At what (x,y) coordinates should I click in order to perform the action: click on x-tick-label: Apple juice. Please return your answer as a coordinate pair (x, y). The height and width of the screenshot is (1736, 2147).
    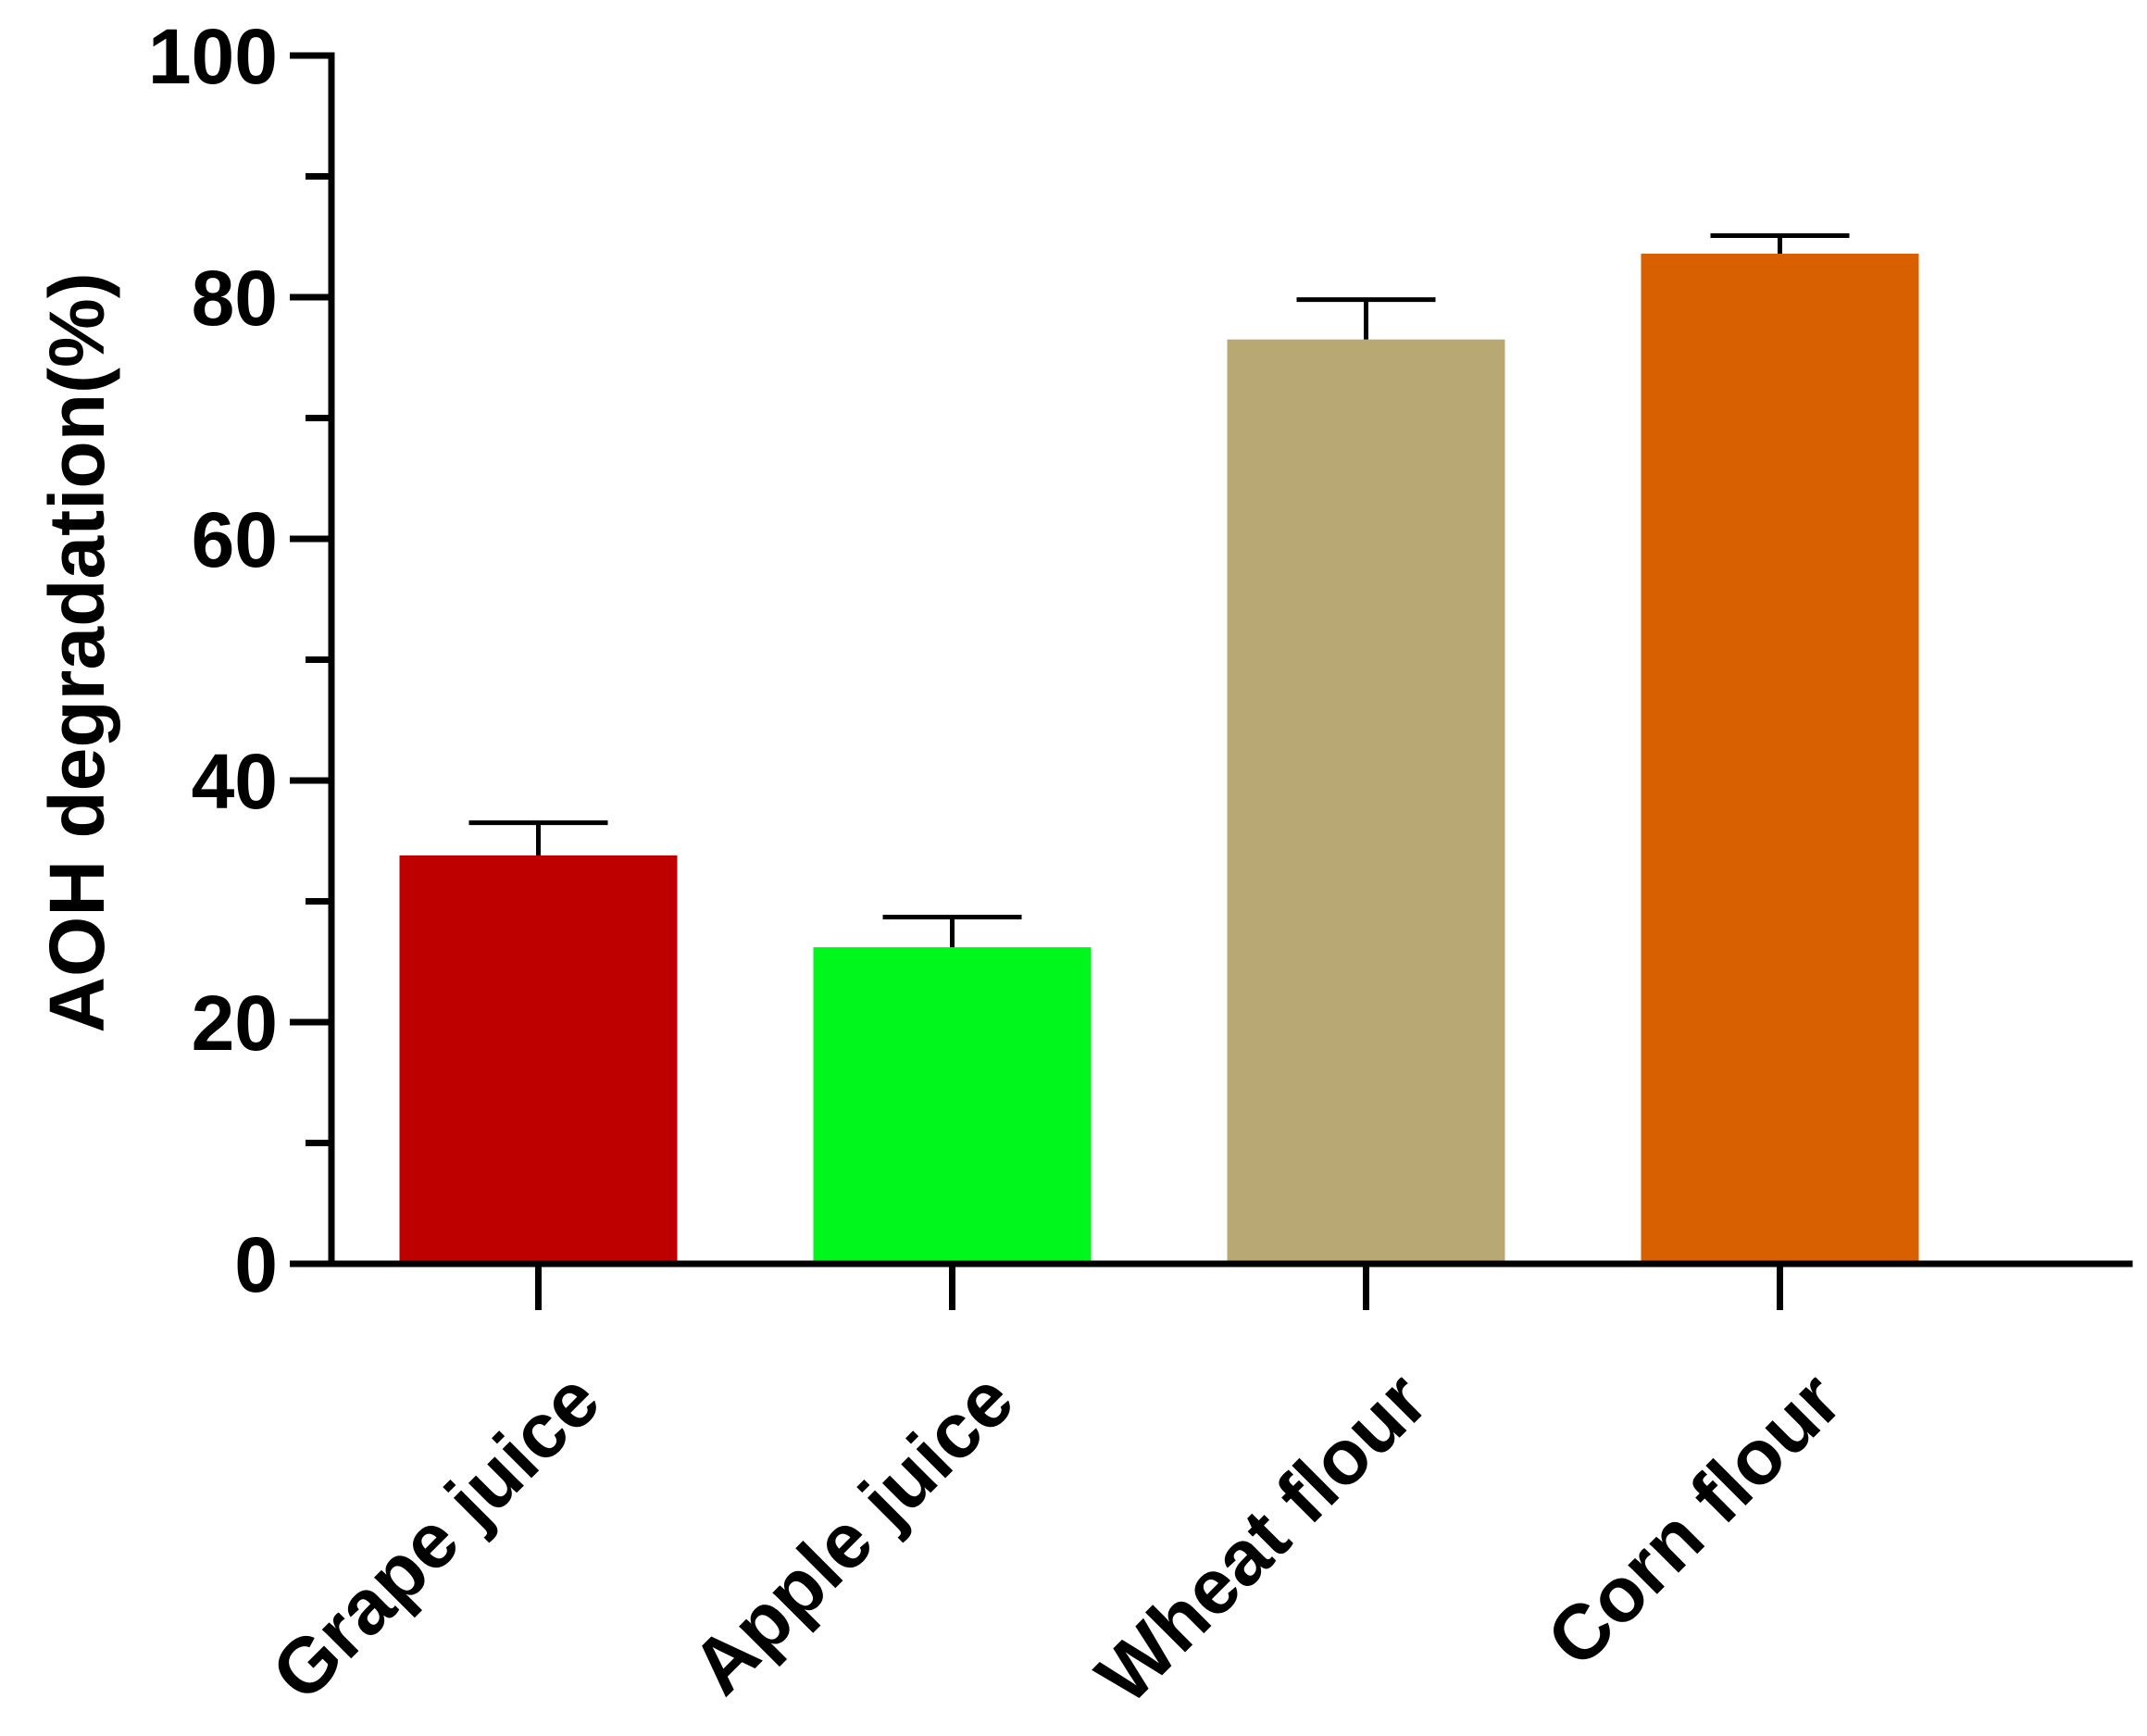
    Looking at the image, I should click on (853, 1532).